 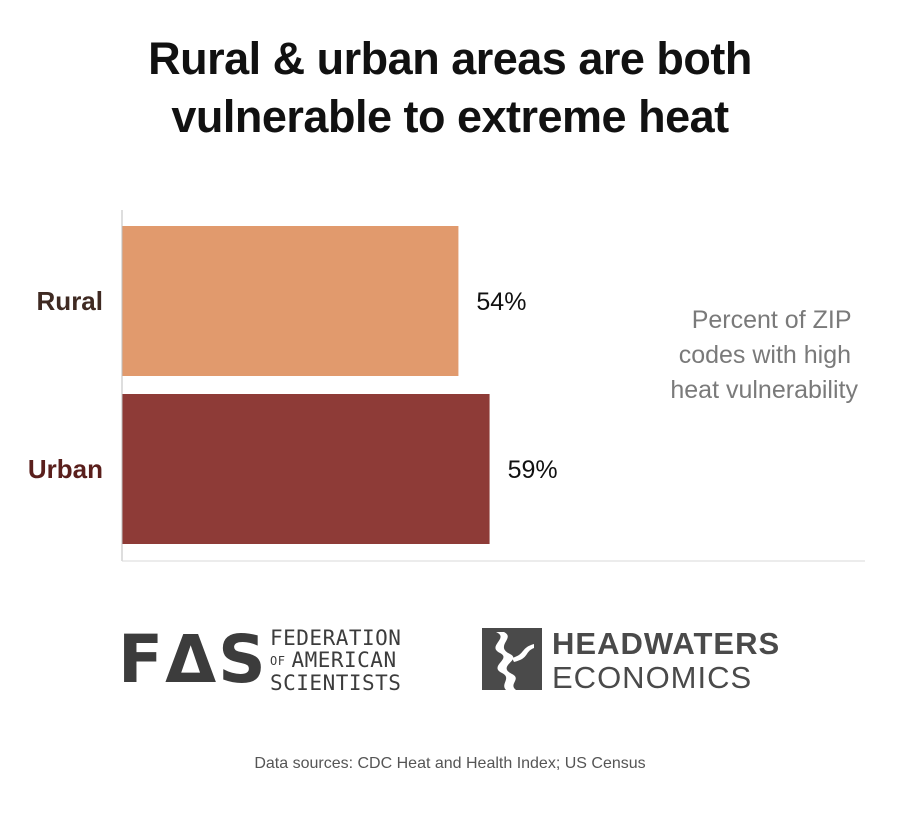 I want to click on value-label-urban: 59%, so click(x=533, y=470).